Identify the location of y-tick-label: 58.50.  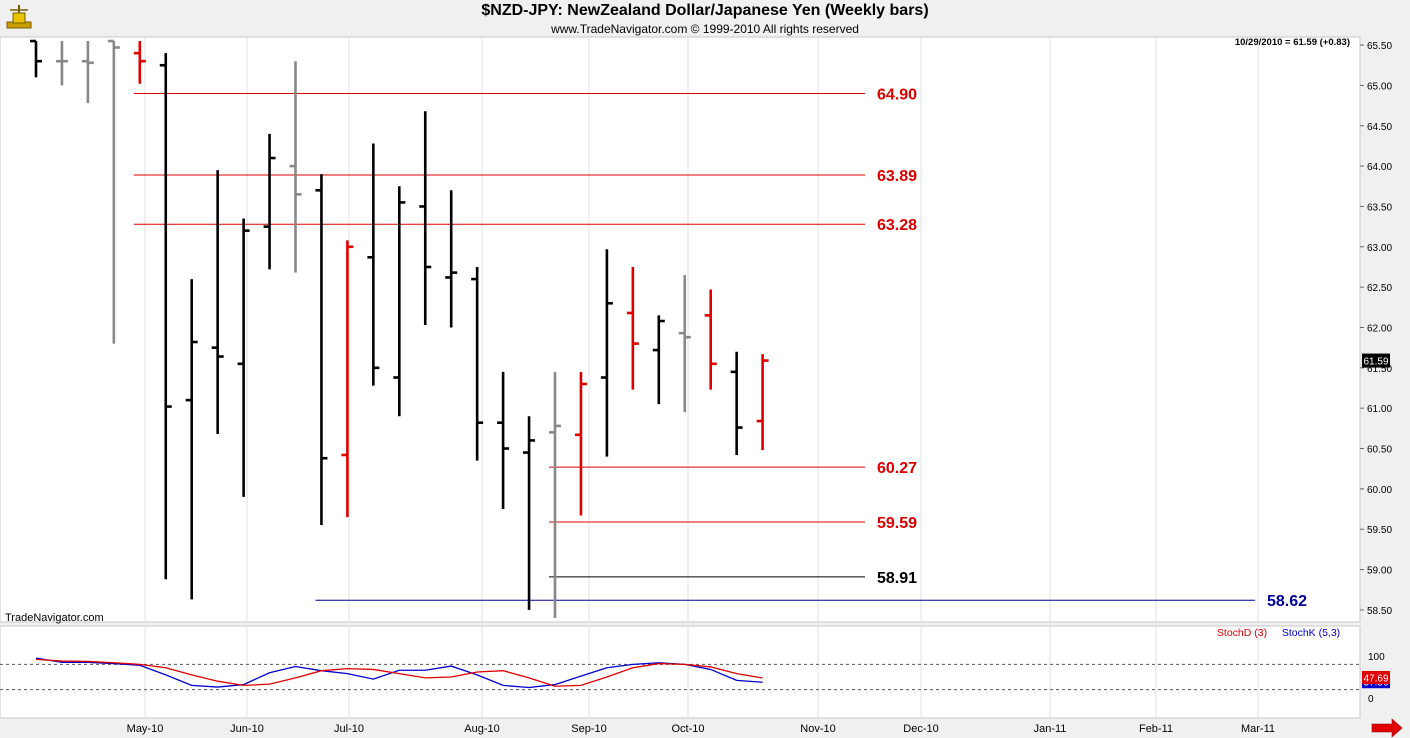
(1379, 611).